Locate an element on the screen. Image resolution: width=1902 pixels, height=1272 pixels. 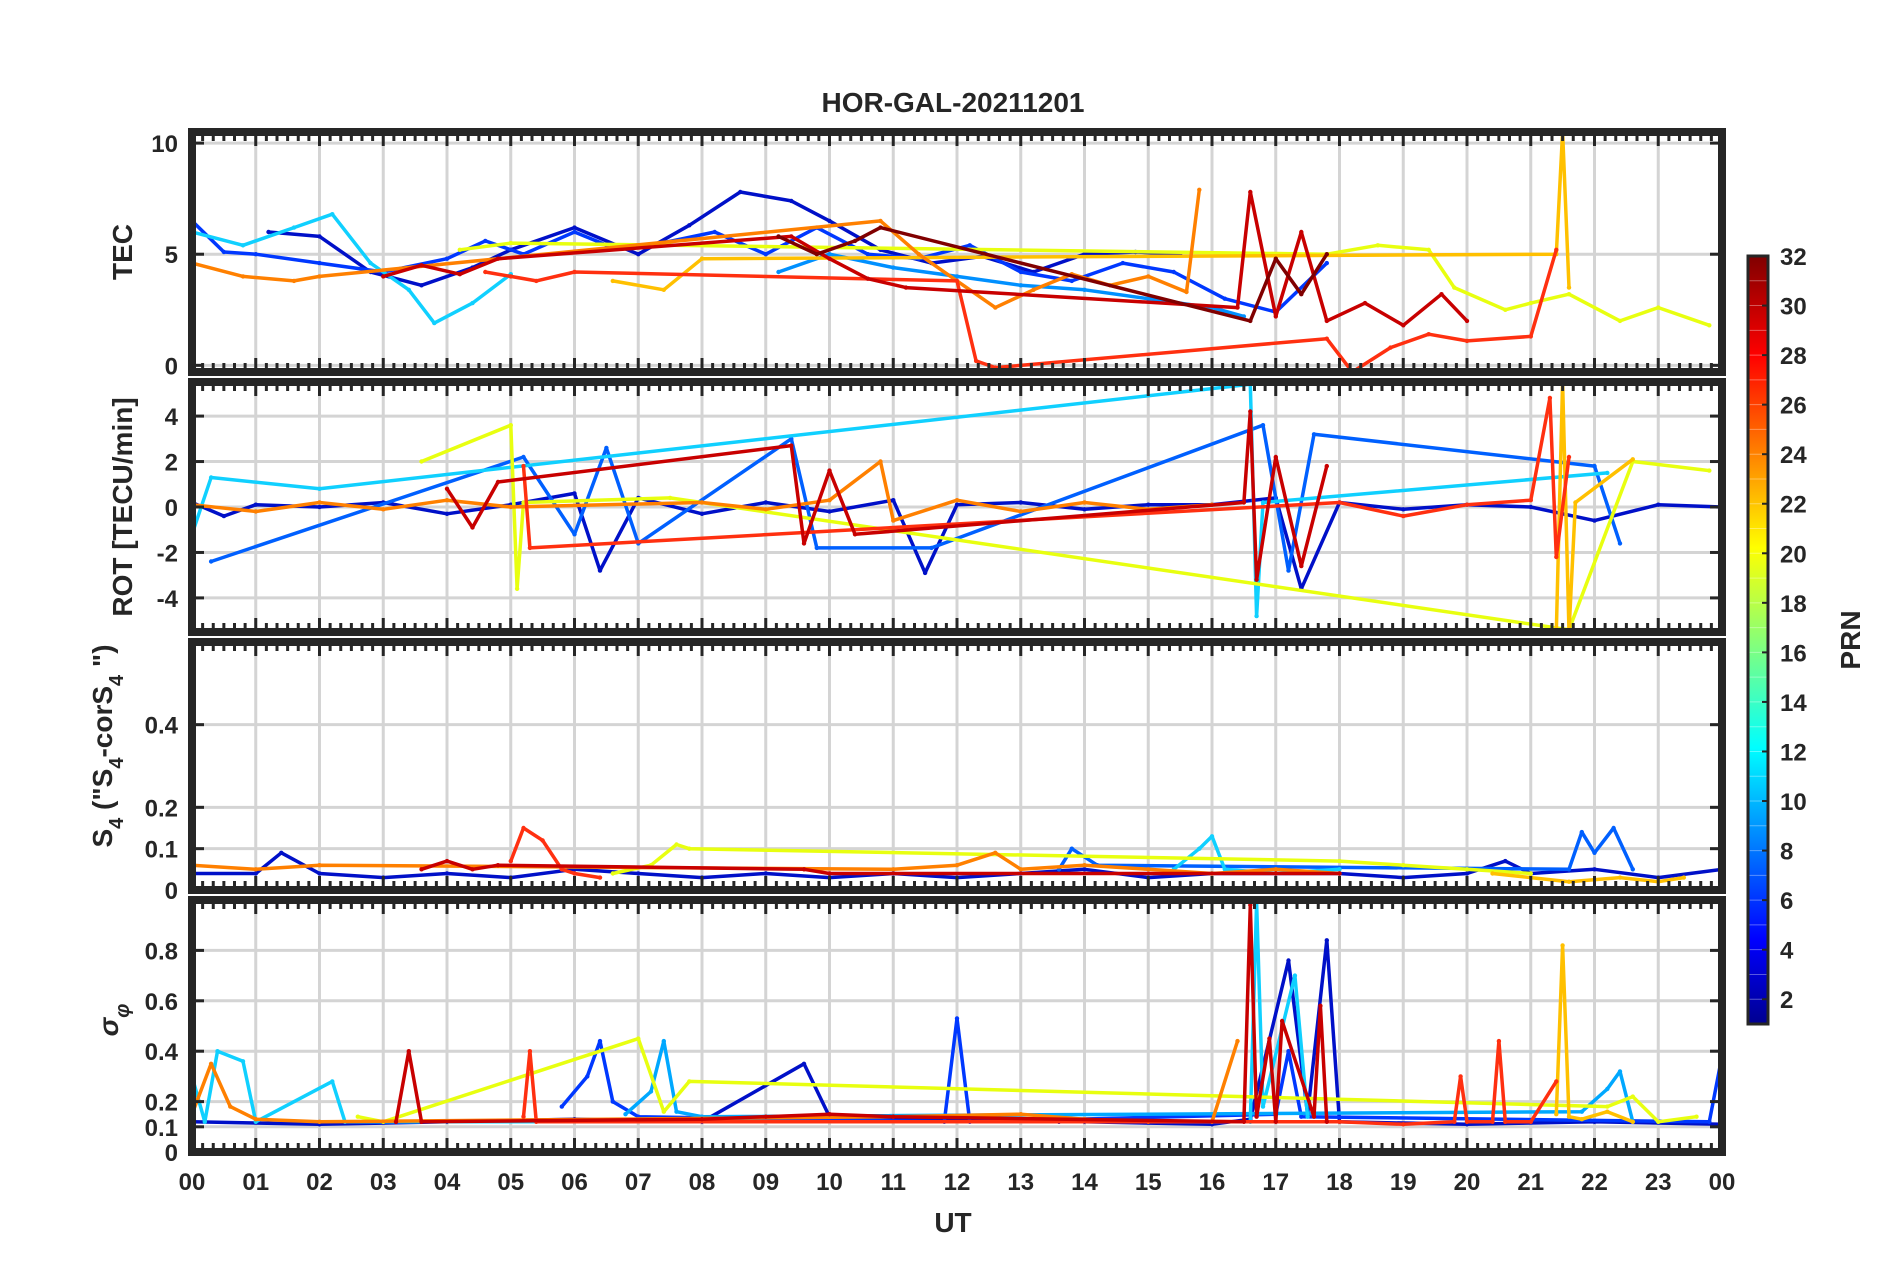
chart-title: HOR-GAL-20211201 is located at coordinates (952, 102).